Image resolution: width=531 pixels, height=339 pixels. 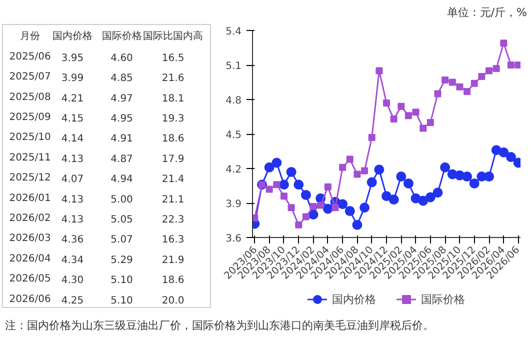 I want to click on data-label: 4.94, so click(x=121, y=180).